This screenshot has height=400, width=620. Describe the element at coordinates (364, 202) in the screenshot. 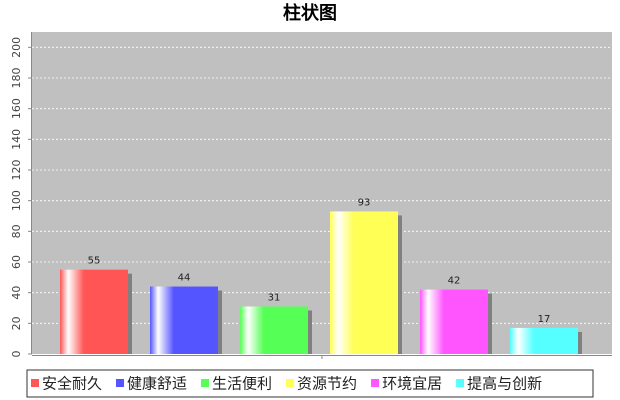

I see `value-label: 93` at that location.